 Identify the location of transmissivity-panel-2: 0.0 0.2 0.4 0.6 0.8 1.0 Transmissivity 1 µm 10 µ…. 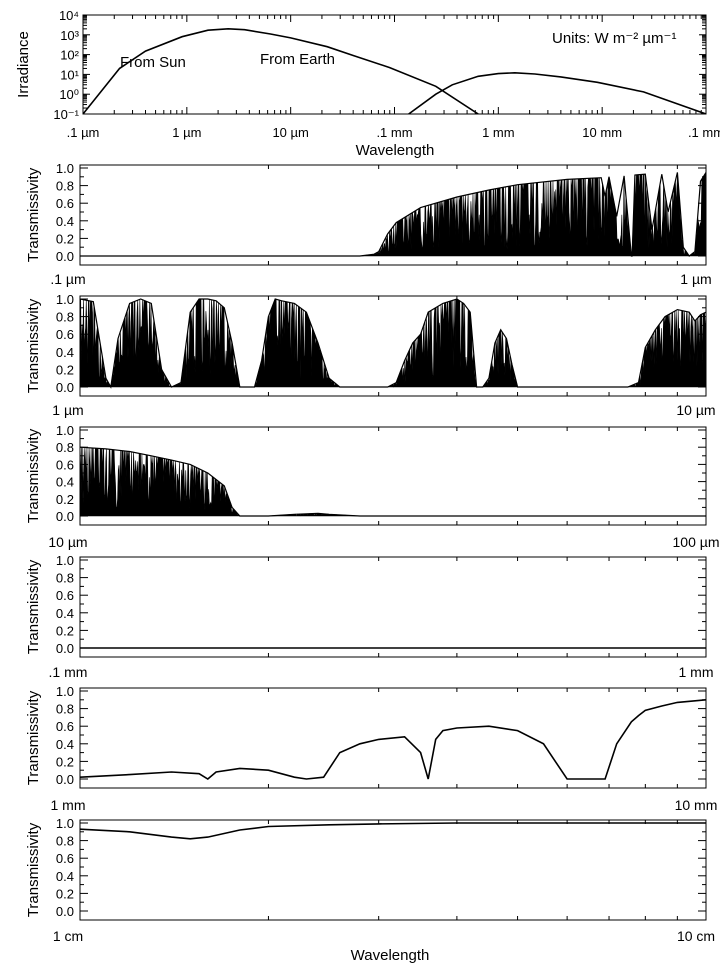
(370, 355).